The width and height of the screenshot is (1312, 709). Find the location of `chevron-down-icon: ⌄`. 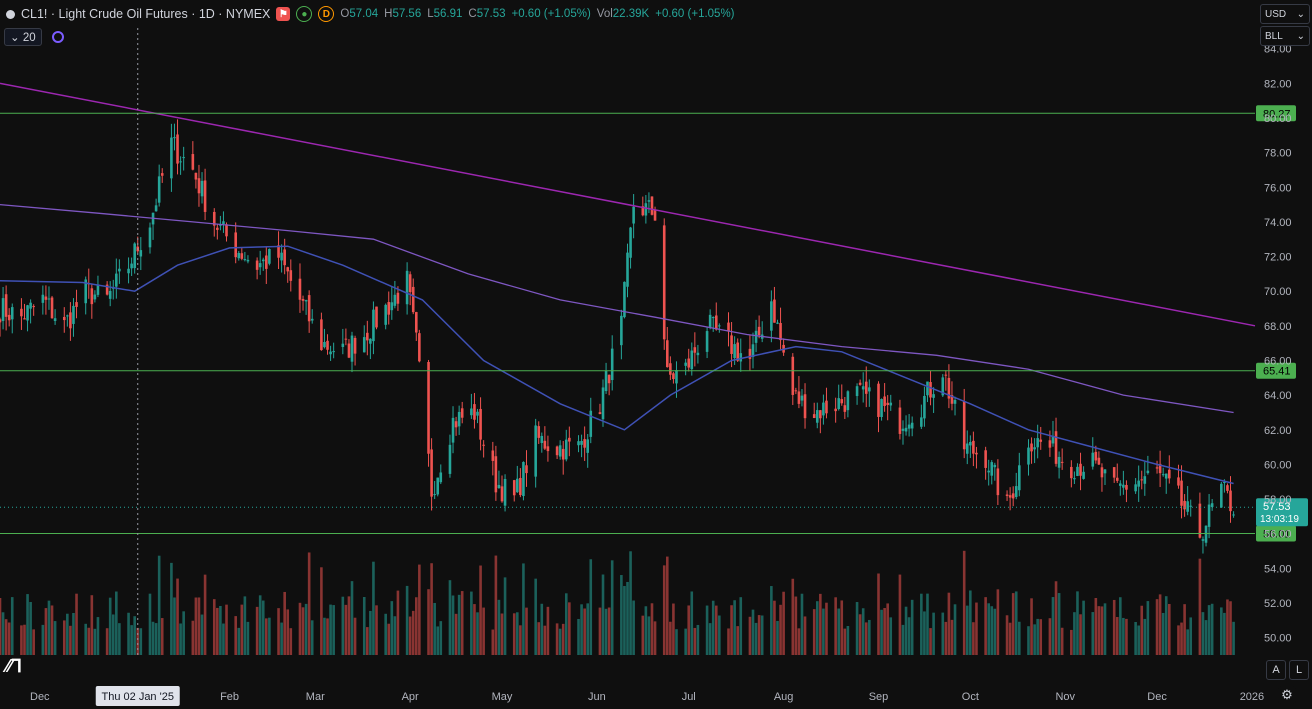

chevron-down-icon: ⌄ is located at coordinates (1300, 14).